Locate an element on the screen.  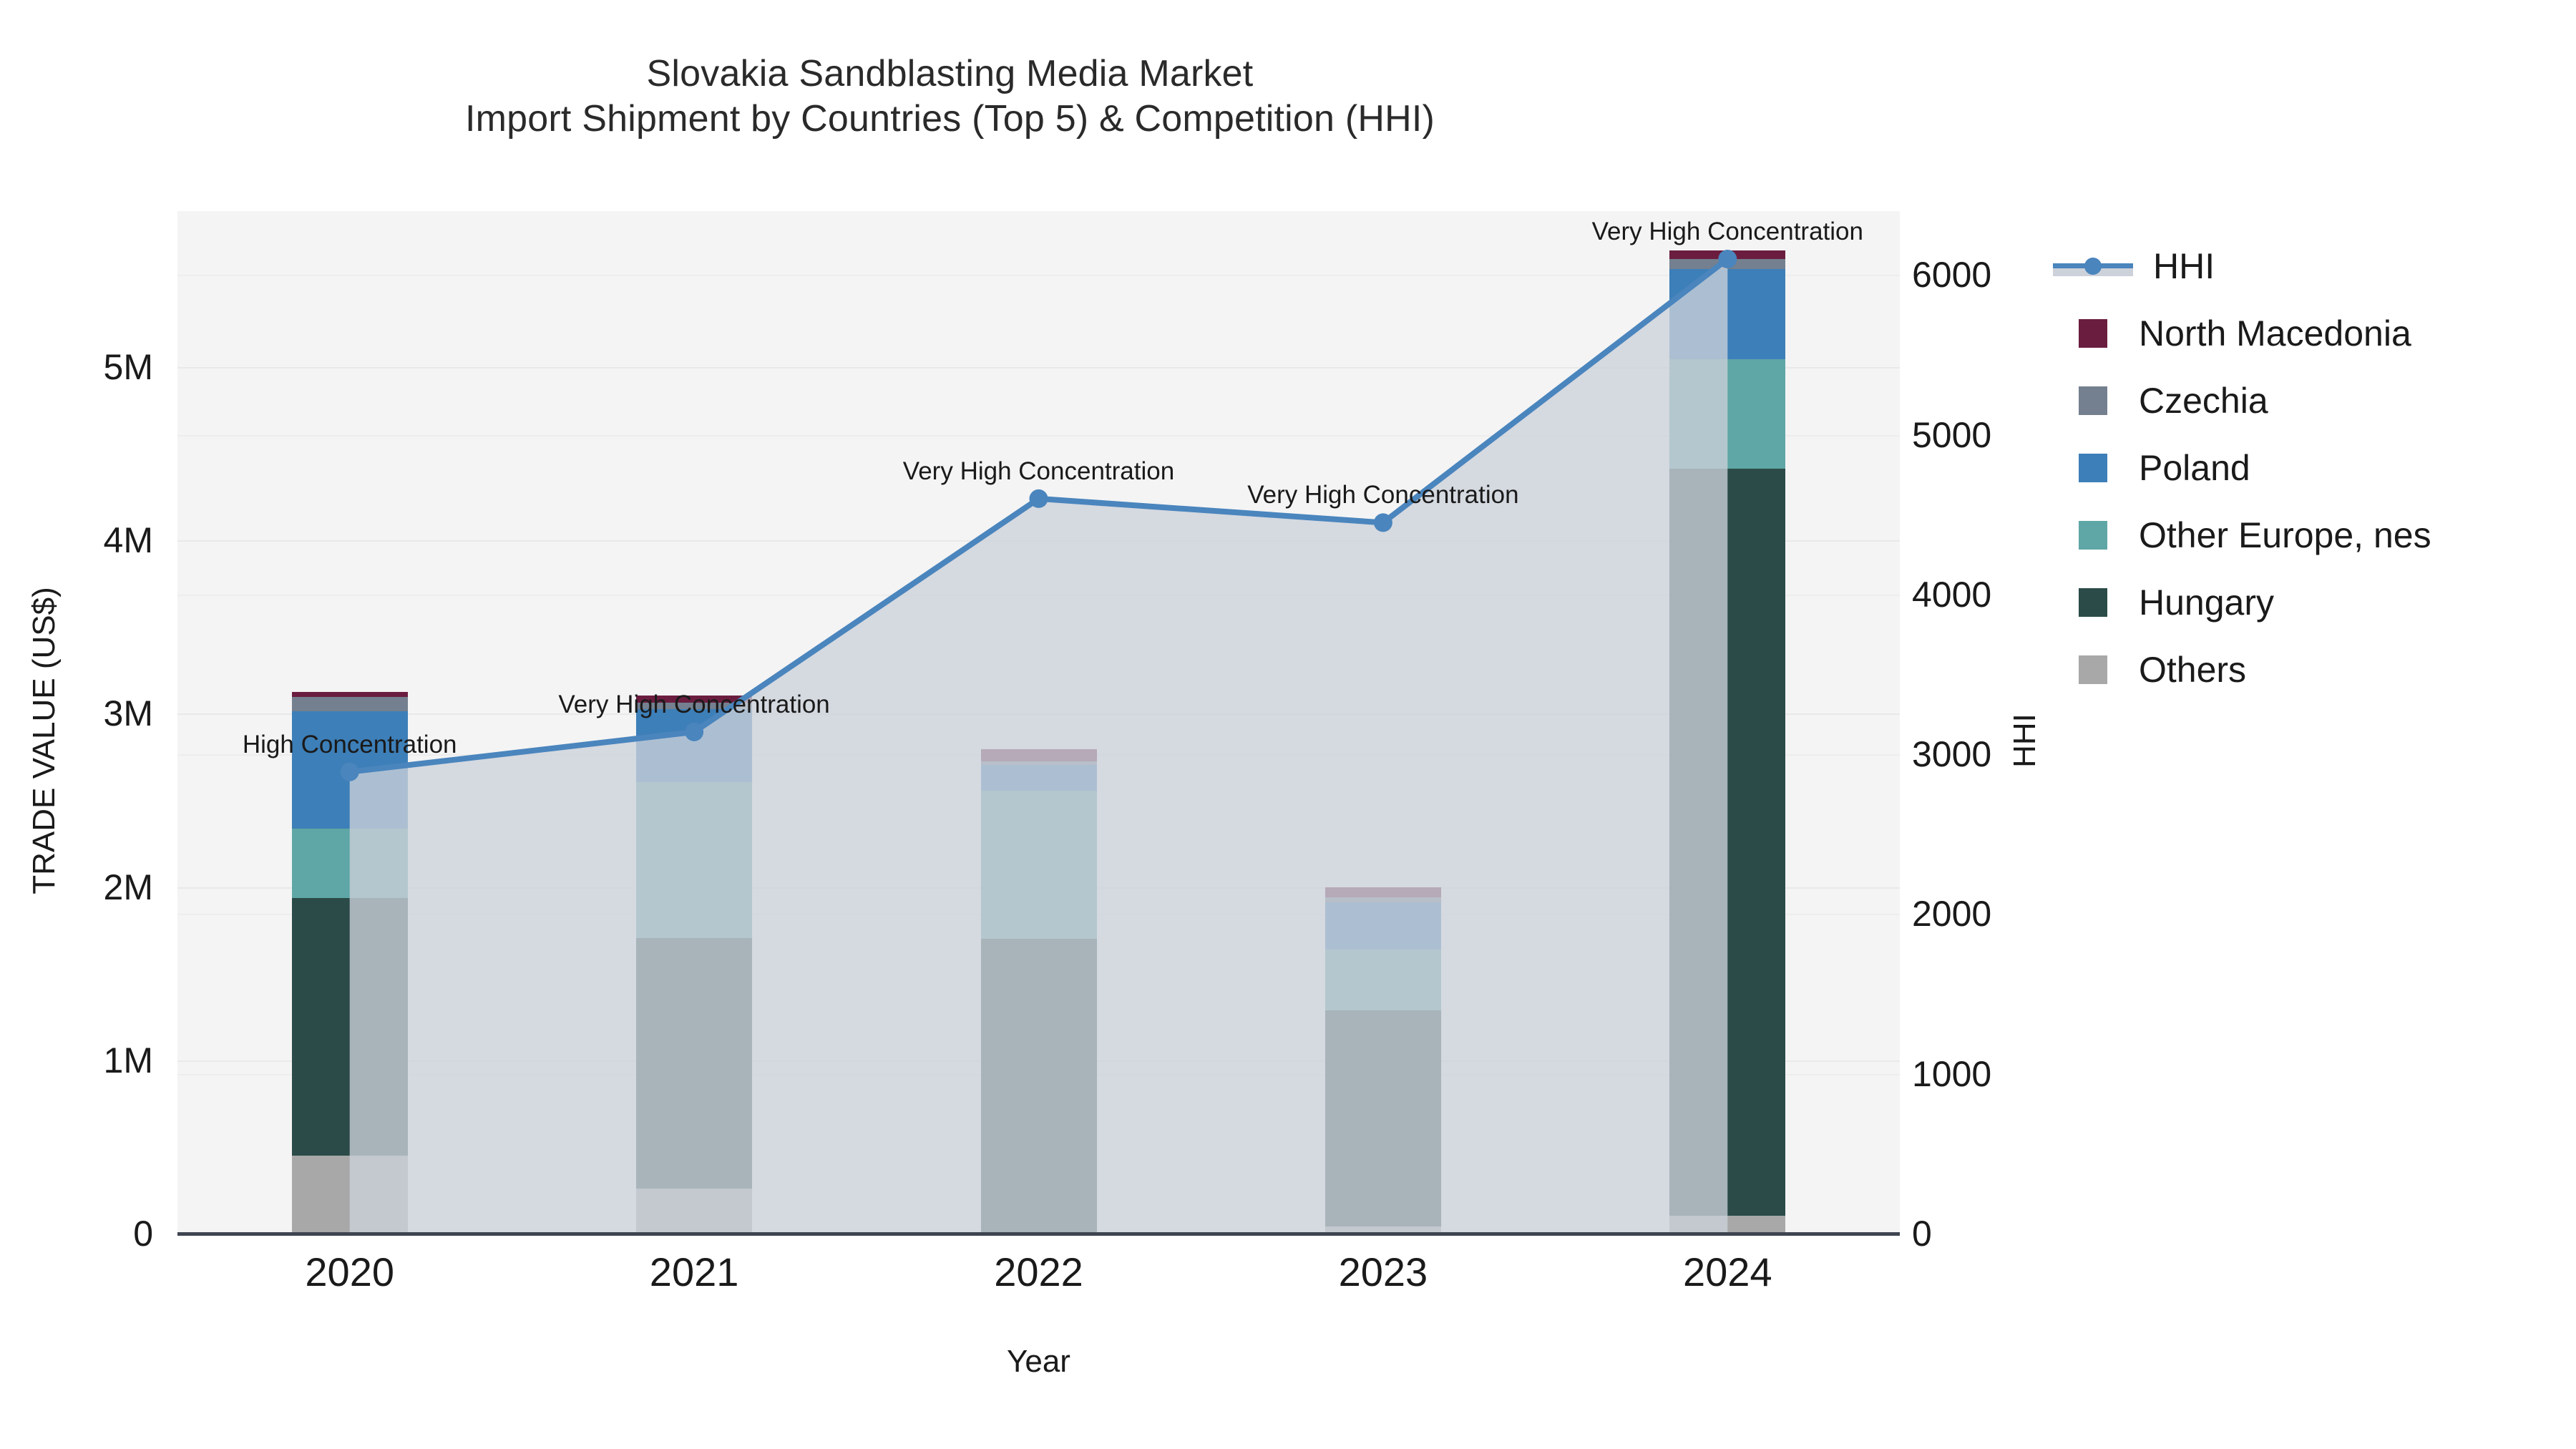
legend-line-dot is located at coordinates (2093, 266).